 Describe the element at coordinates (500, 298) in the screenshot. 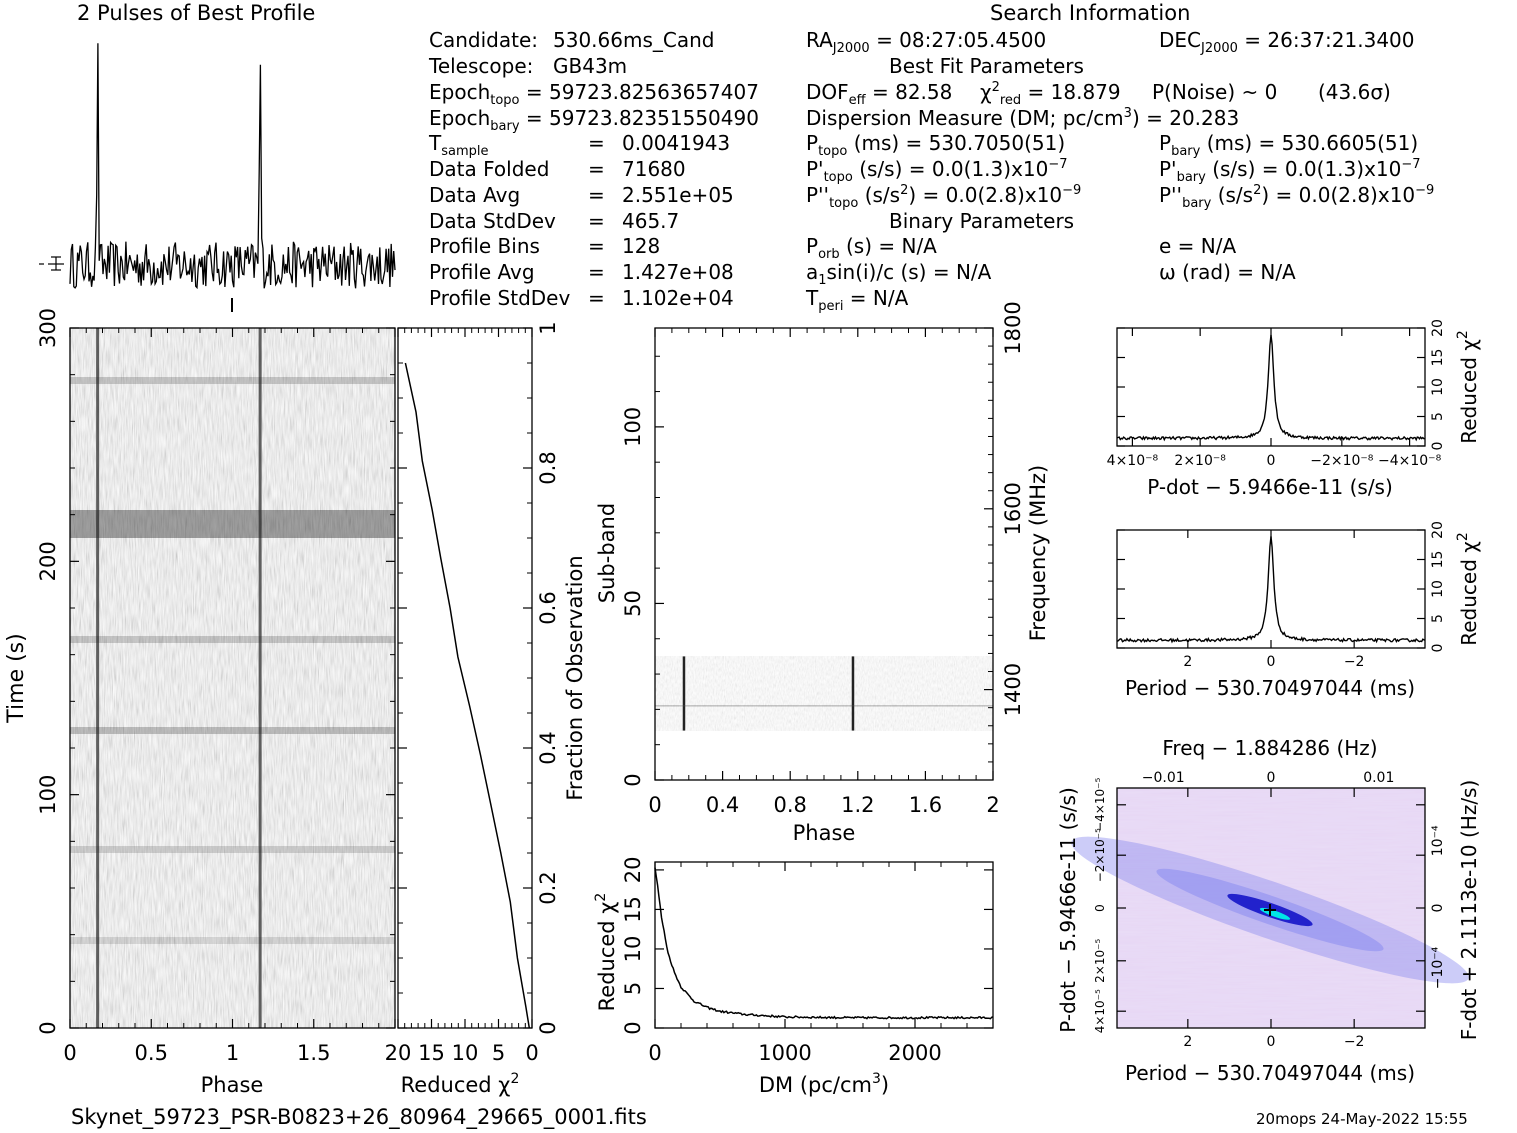

I see `profile-std-label: Profile StdDev` at that location.